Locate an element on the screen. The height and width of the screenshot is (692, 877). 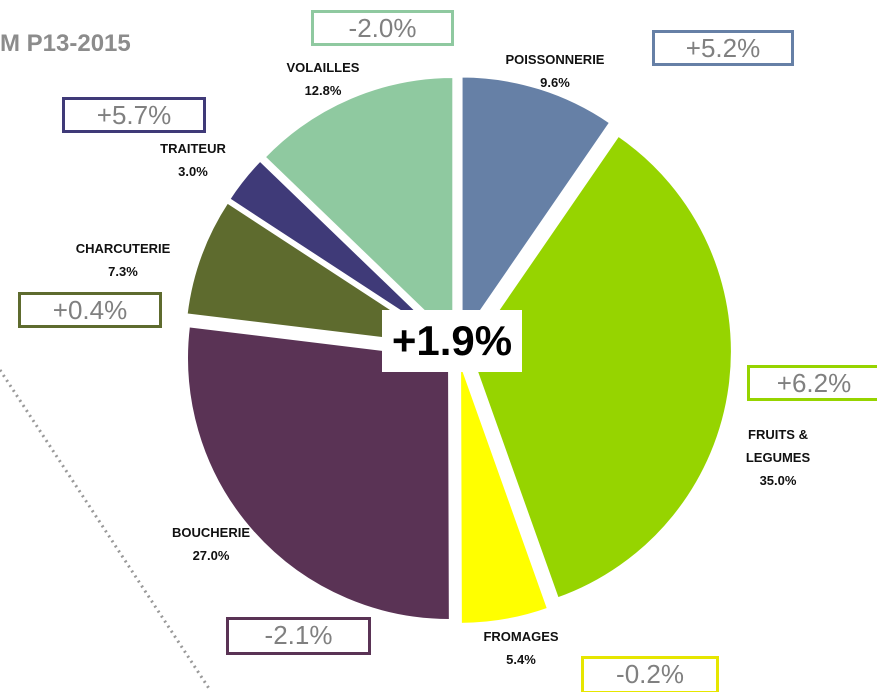
total-change: +1.9% is located at coordinates (452, 341).